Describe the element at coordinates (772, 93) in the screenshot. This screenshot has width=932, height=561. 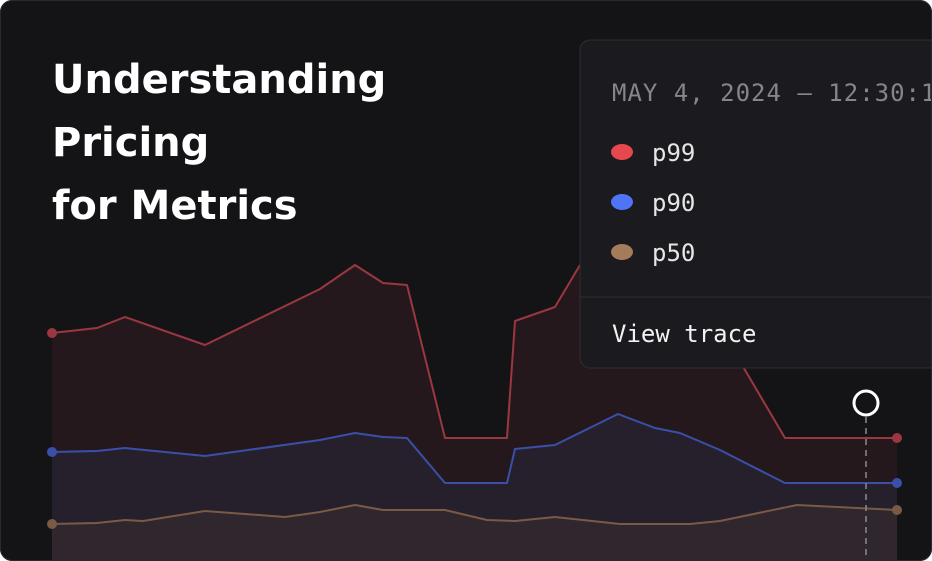
I see `tooltip-timestamp: MAY 4, 2024 — 12:30:10` at that location.